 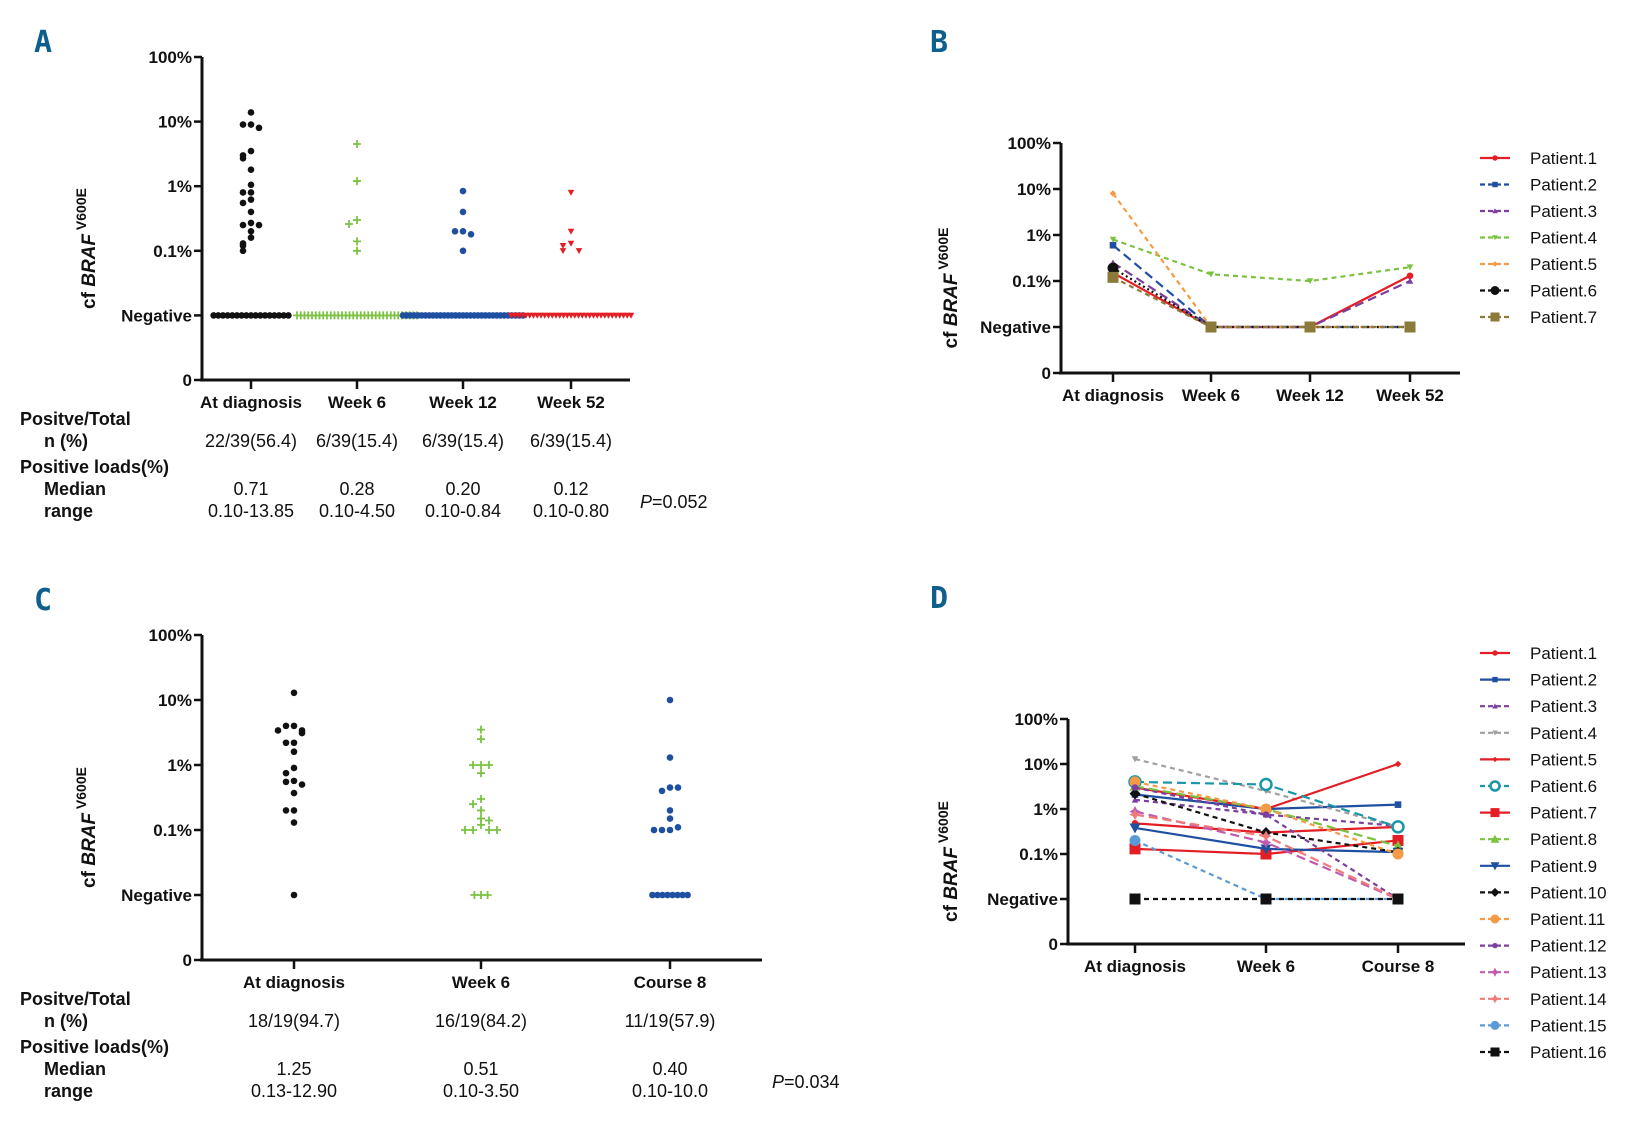 I want to click on legend-item: Patient.12, so click(x=1543, y=946).